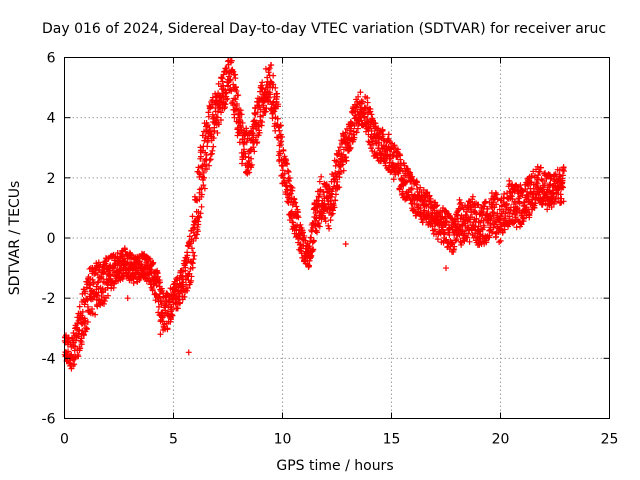 Image resolution: width=640 pixels, height=480 pixels. What do you see at coordinates (283, 440) in the screenshot?
I see `x-tick-label: 10` at bounding box center [283, 440].